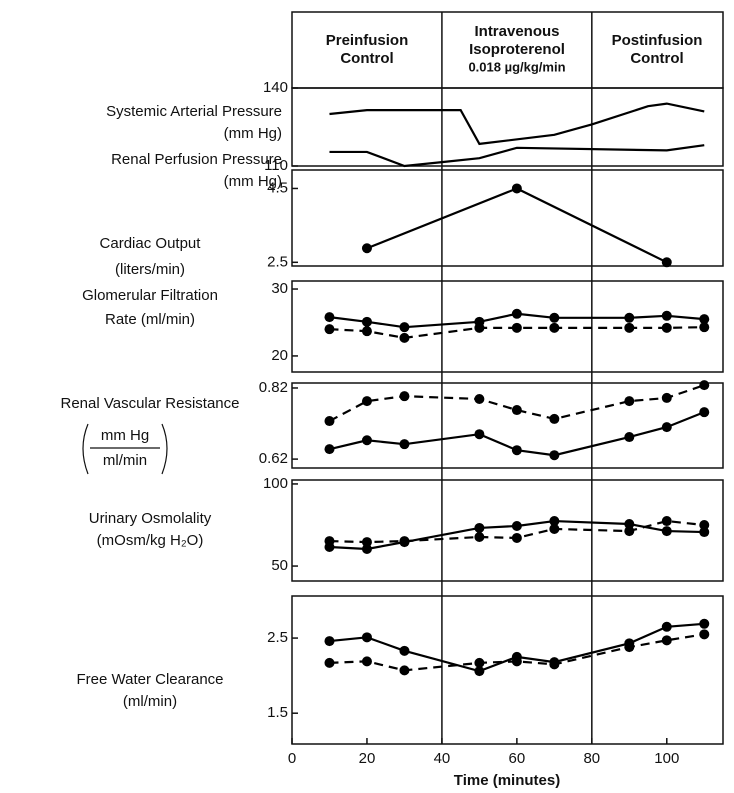  Describe the element at coordinates (151, 243) in the screenshot. I see `y-axis-label: Cardiac Output` at that location.